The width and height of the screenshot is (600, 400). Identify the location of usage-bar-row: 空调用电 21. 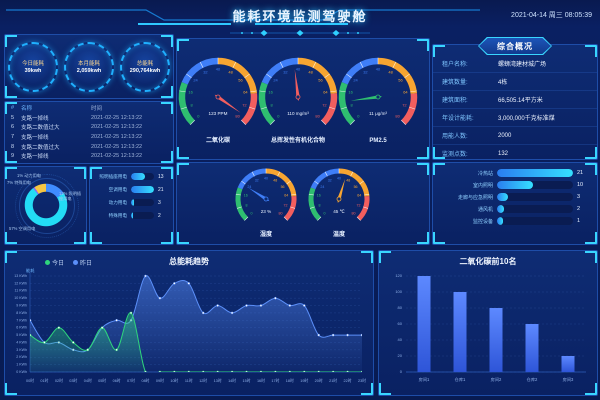
(131, 189).